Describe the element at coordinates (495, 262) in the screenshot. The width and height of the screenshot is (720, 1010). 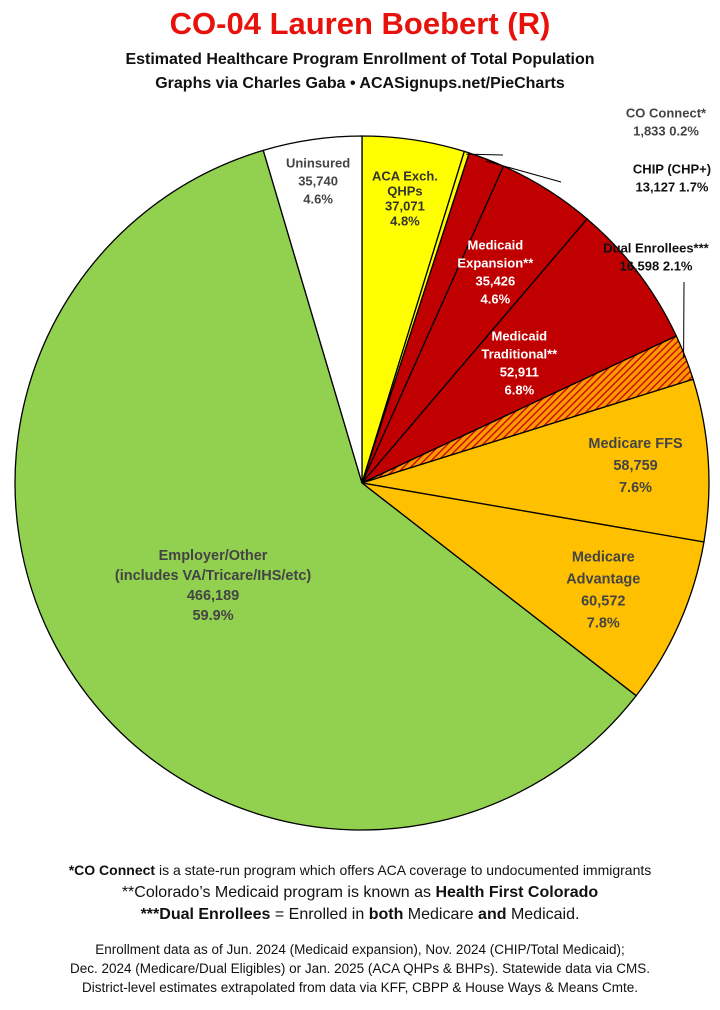
I see `slice-label-line: Expansion**` at that location.